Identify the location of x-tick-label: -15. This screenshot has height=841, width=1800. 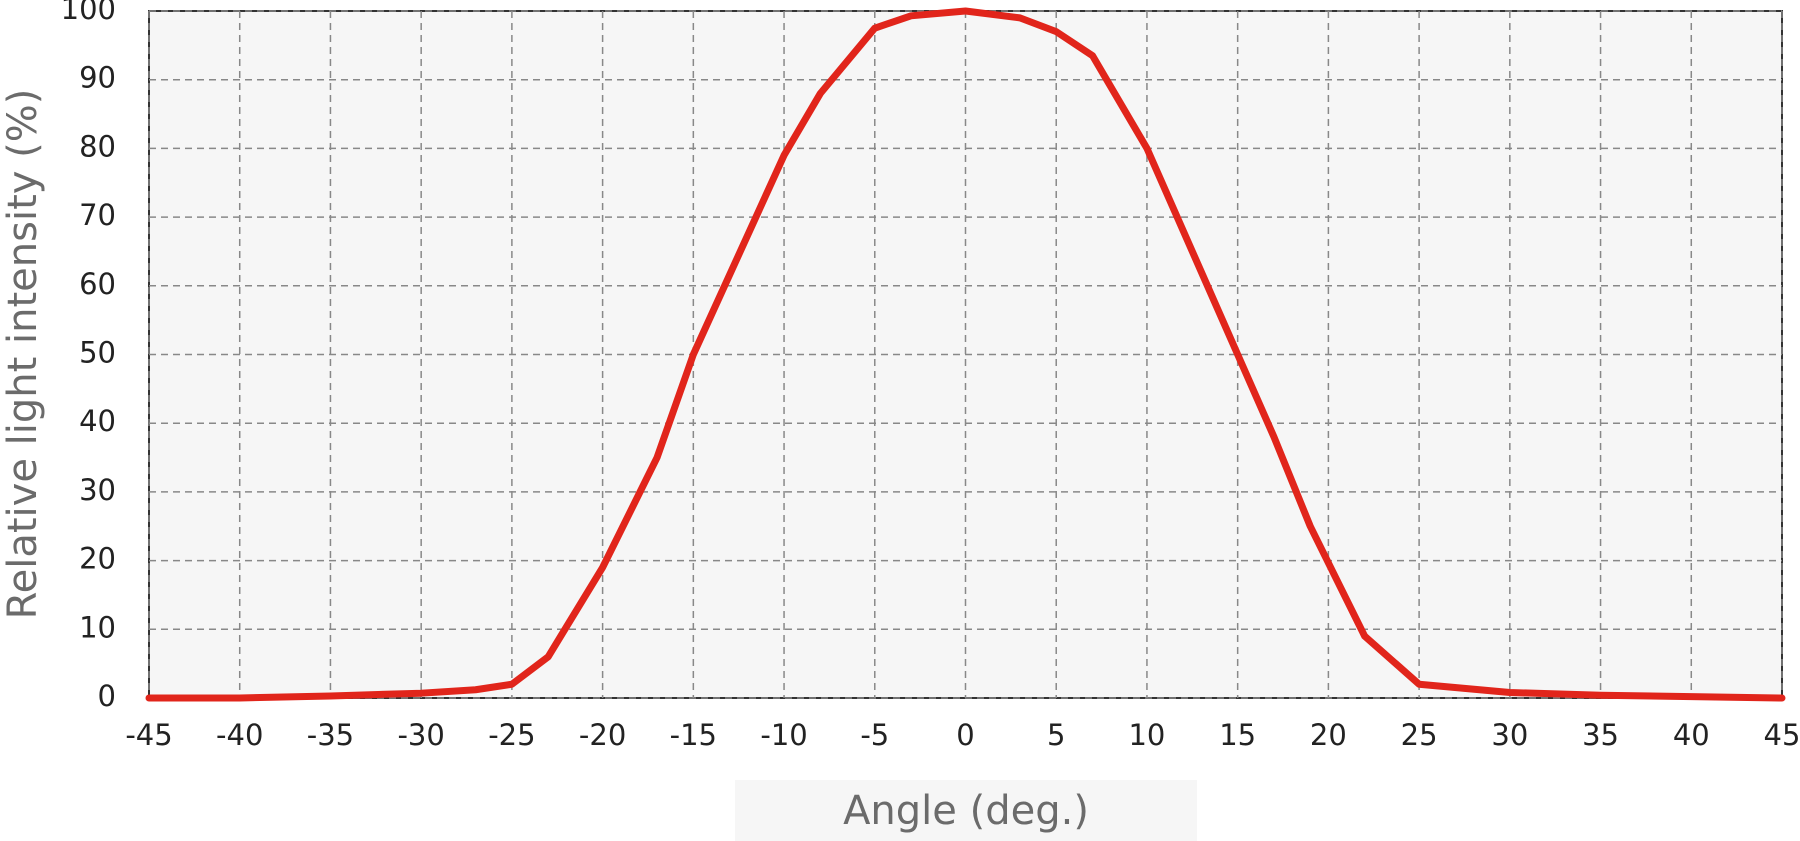
(693, 735).